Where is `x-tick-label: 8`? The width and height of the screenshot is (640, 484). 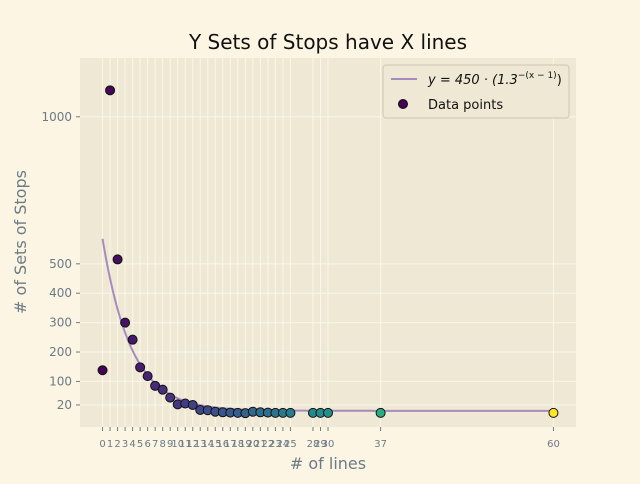
x-tick-label: 8 is located at coordinates (162, 444).